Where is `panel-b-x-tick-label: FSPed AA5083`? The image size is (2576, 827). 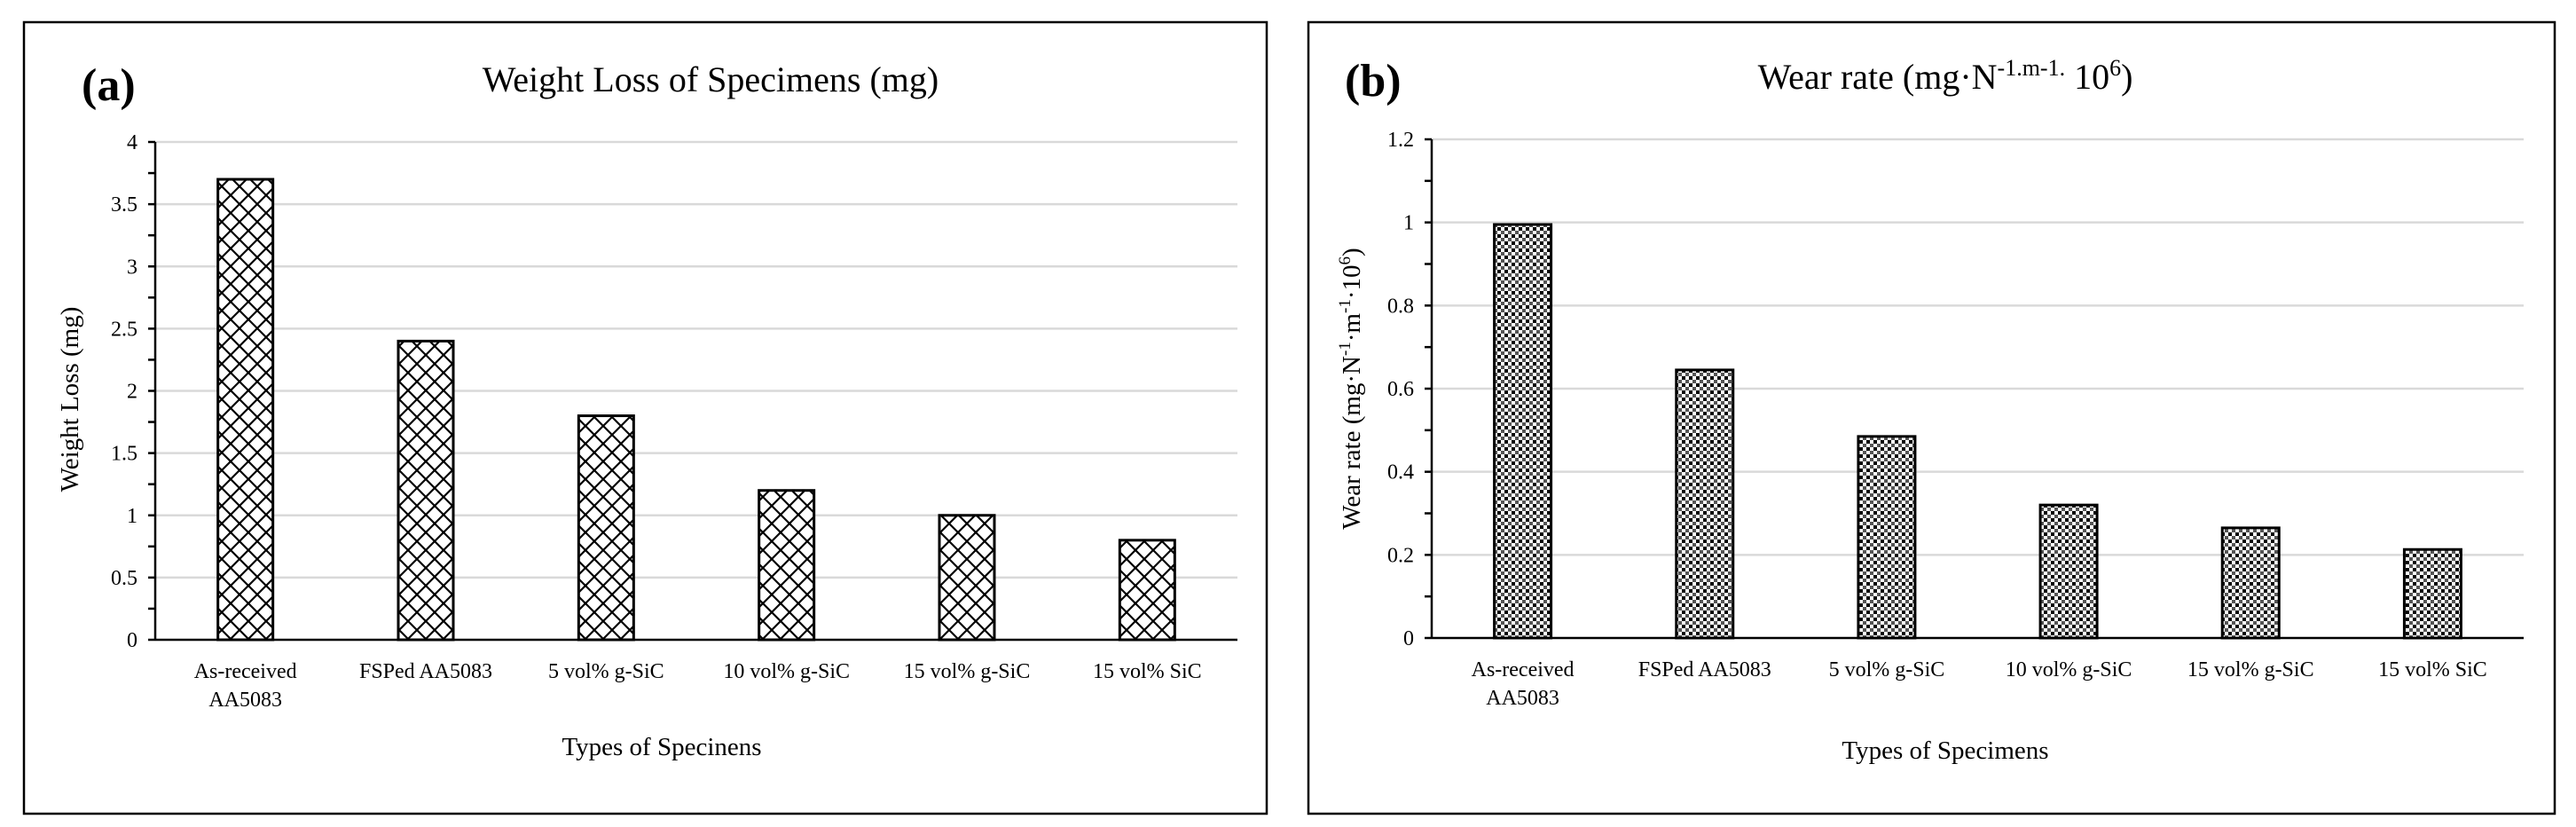 panel-b-x-tick-label: FSPed AA5083 is located at coordinates (1704, 669).